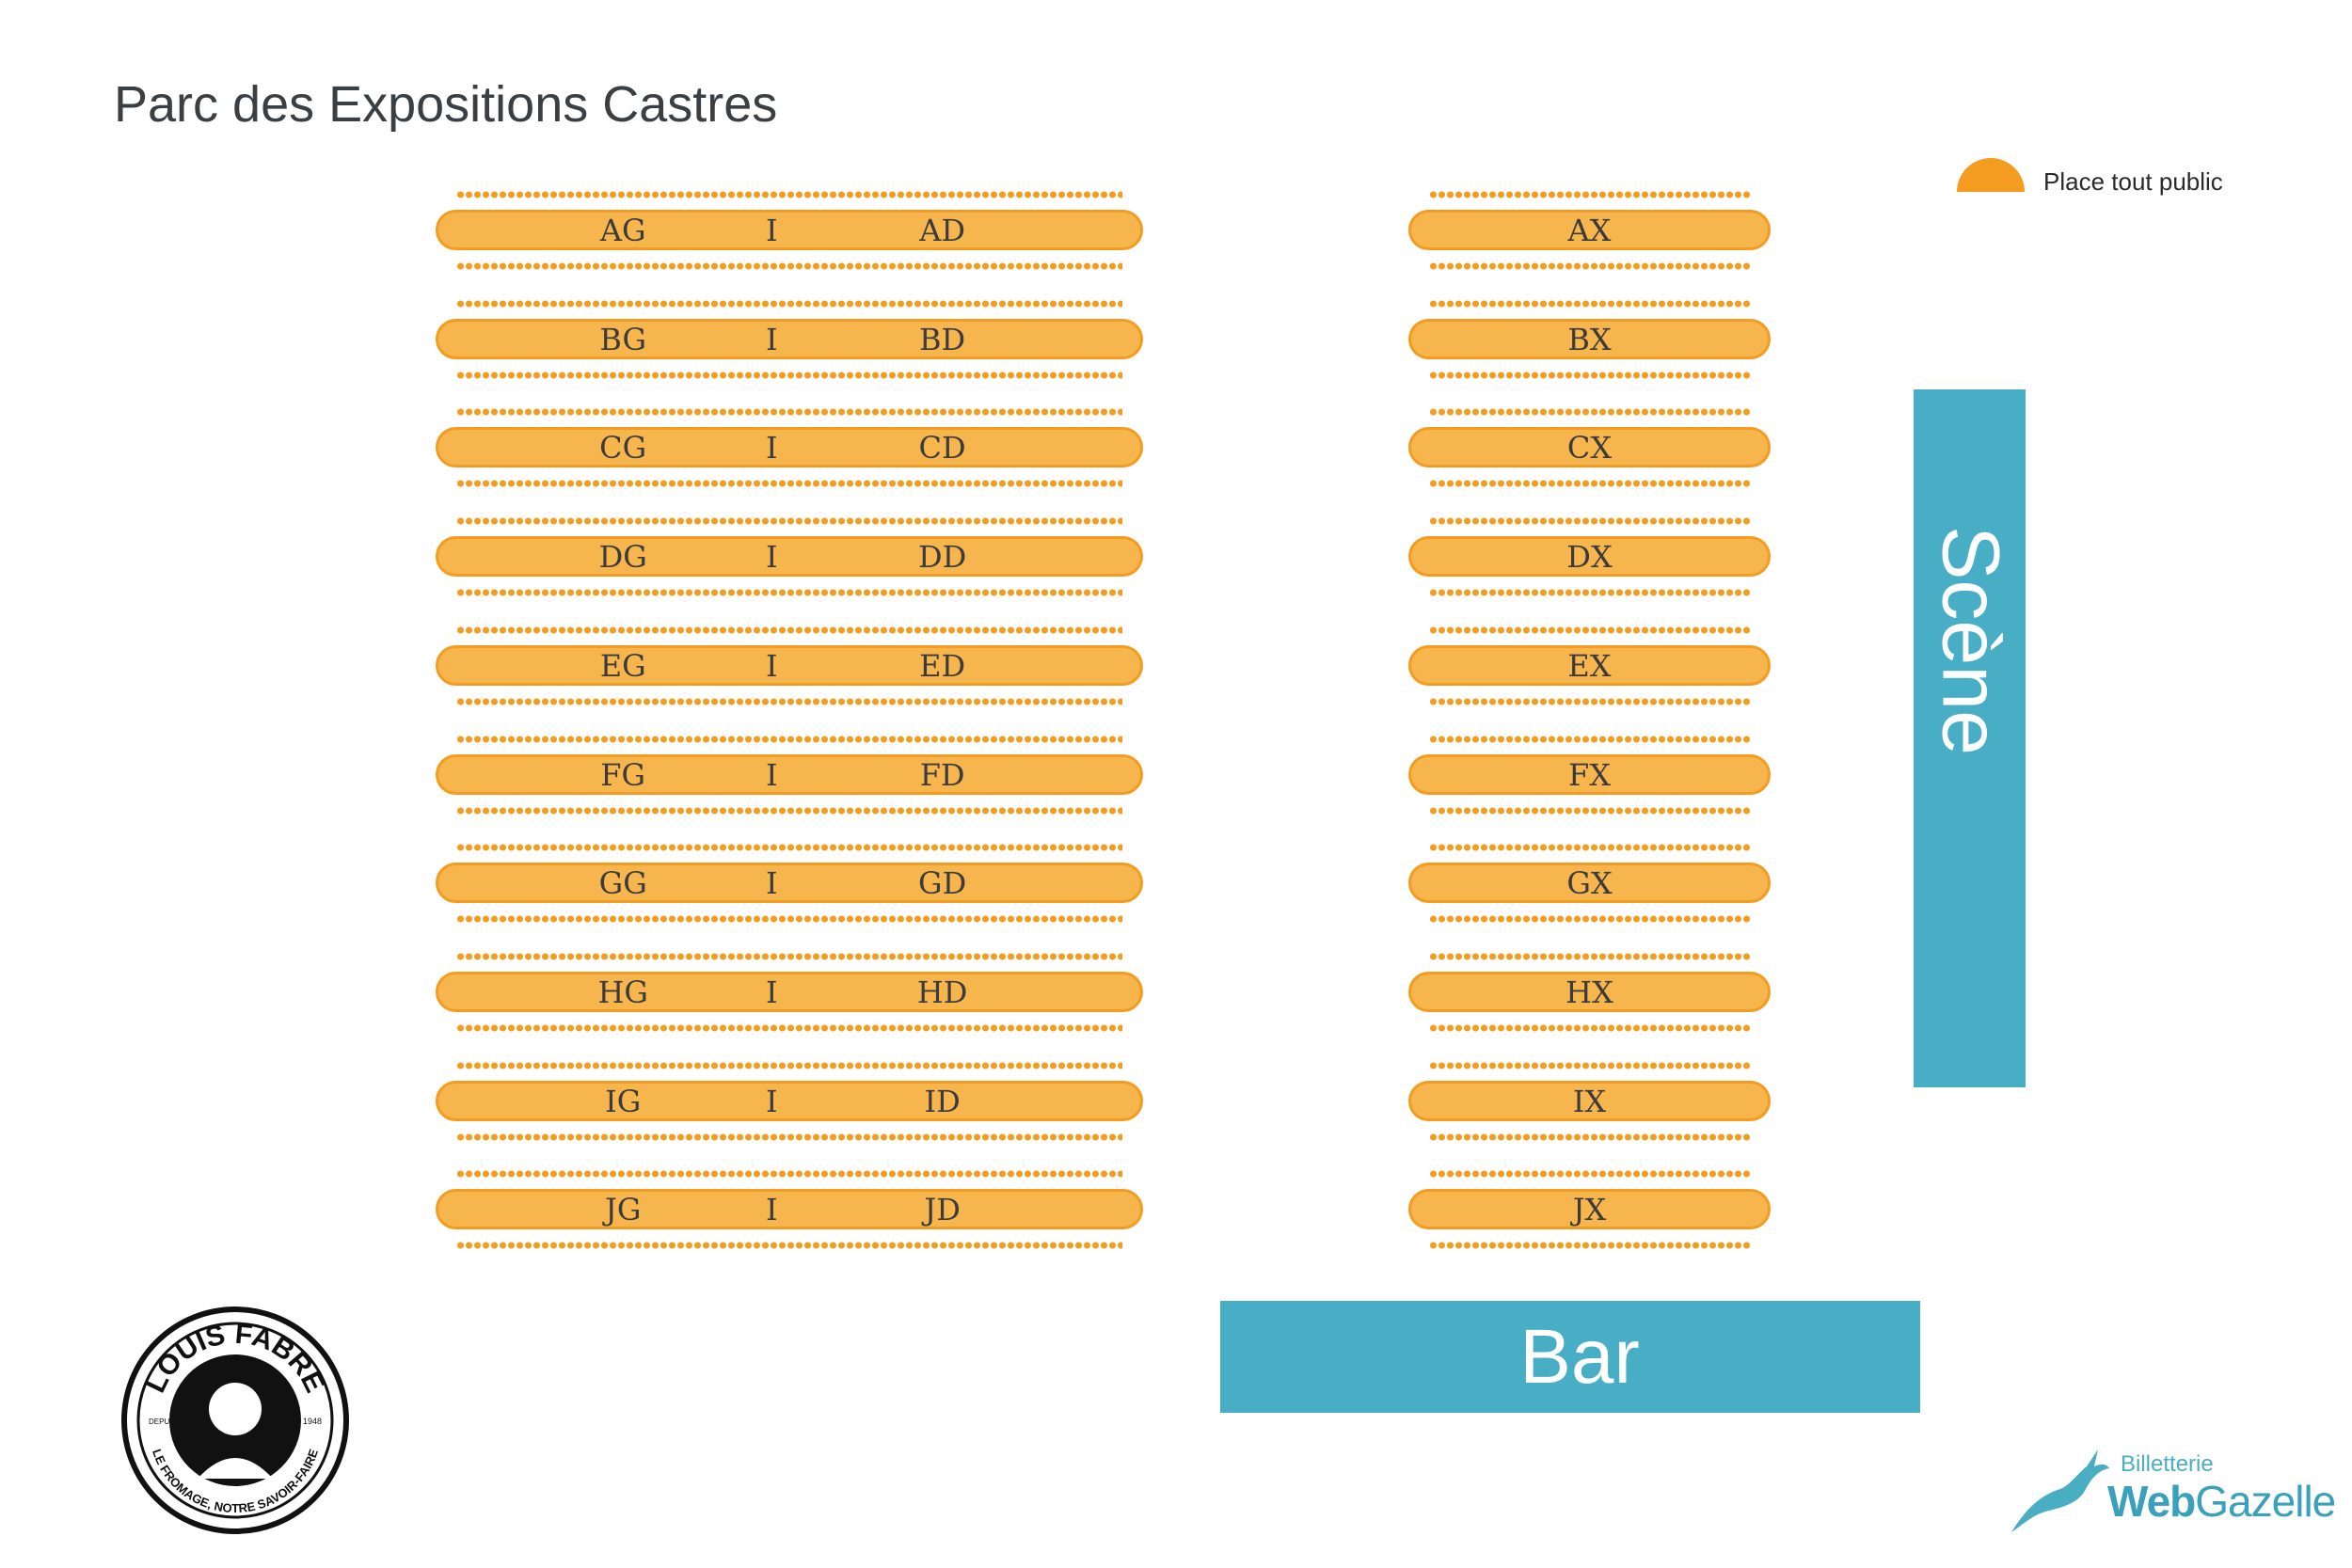 This screenshot has width=2352, height=1568. I want to click on gazelle-icon, so click(2060, 1491).